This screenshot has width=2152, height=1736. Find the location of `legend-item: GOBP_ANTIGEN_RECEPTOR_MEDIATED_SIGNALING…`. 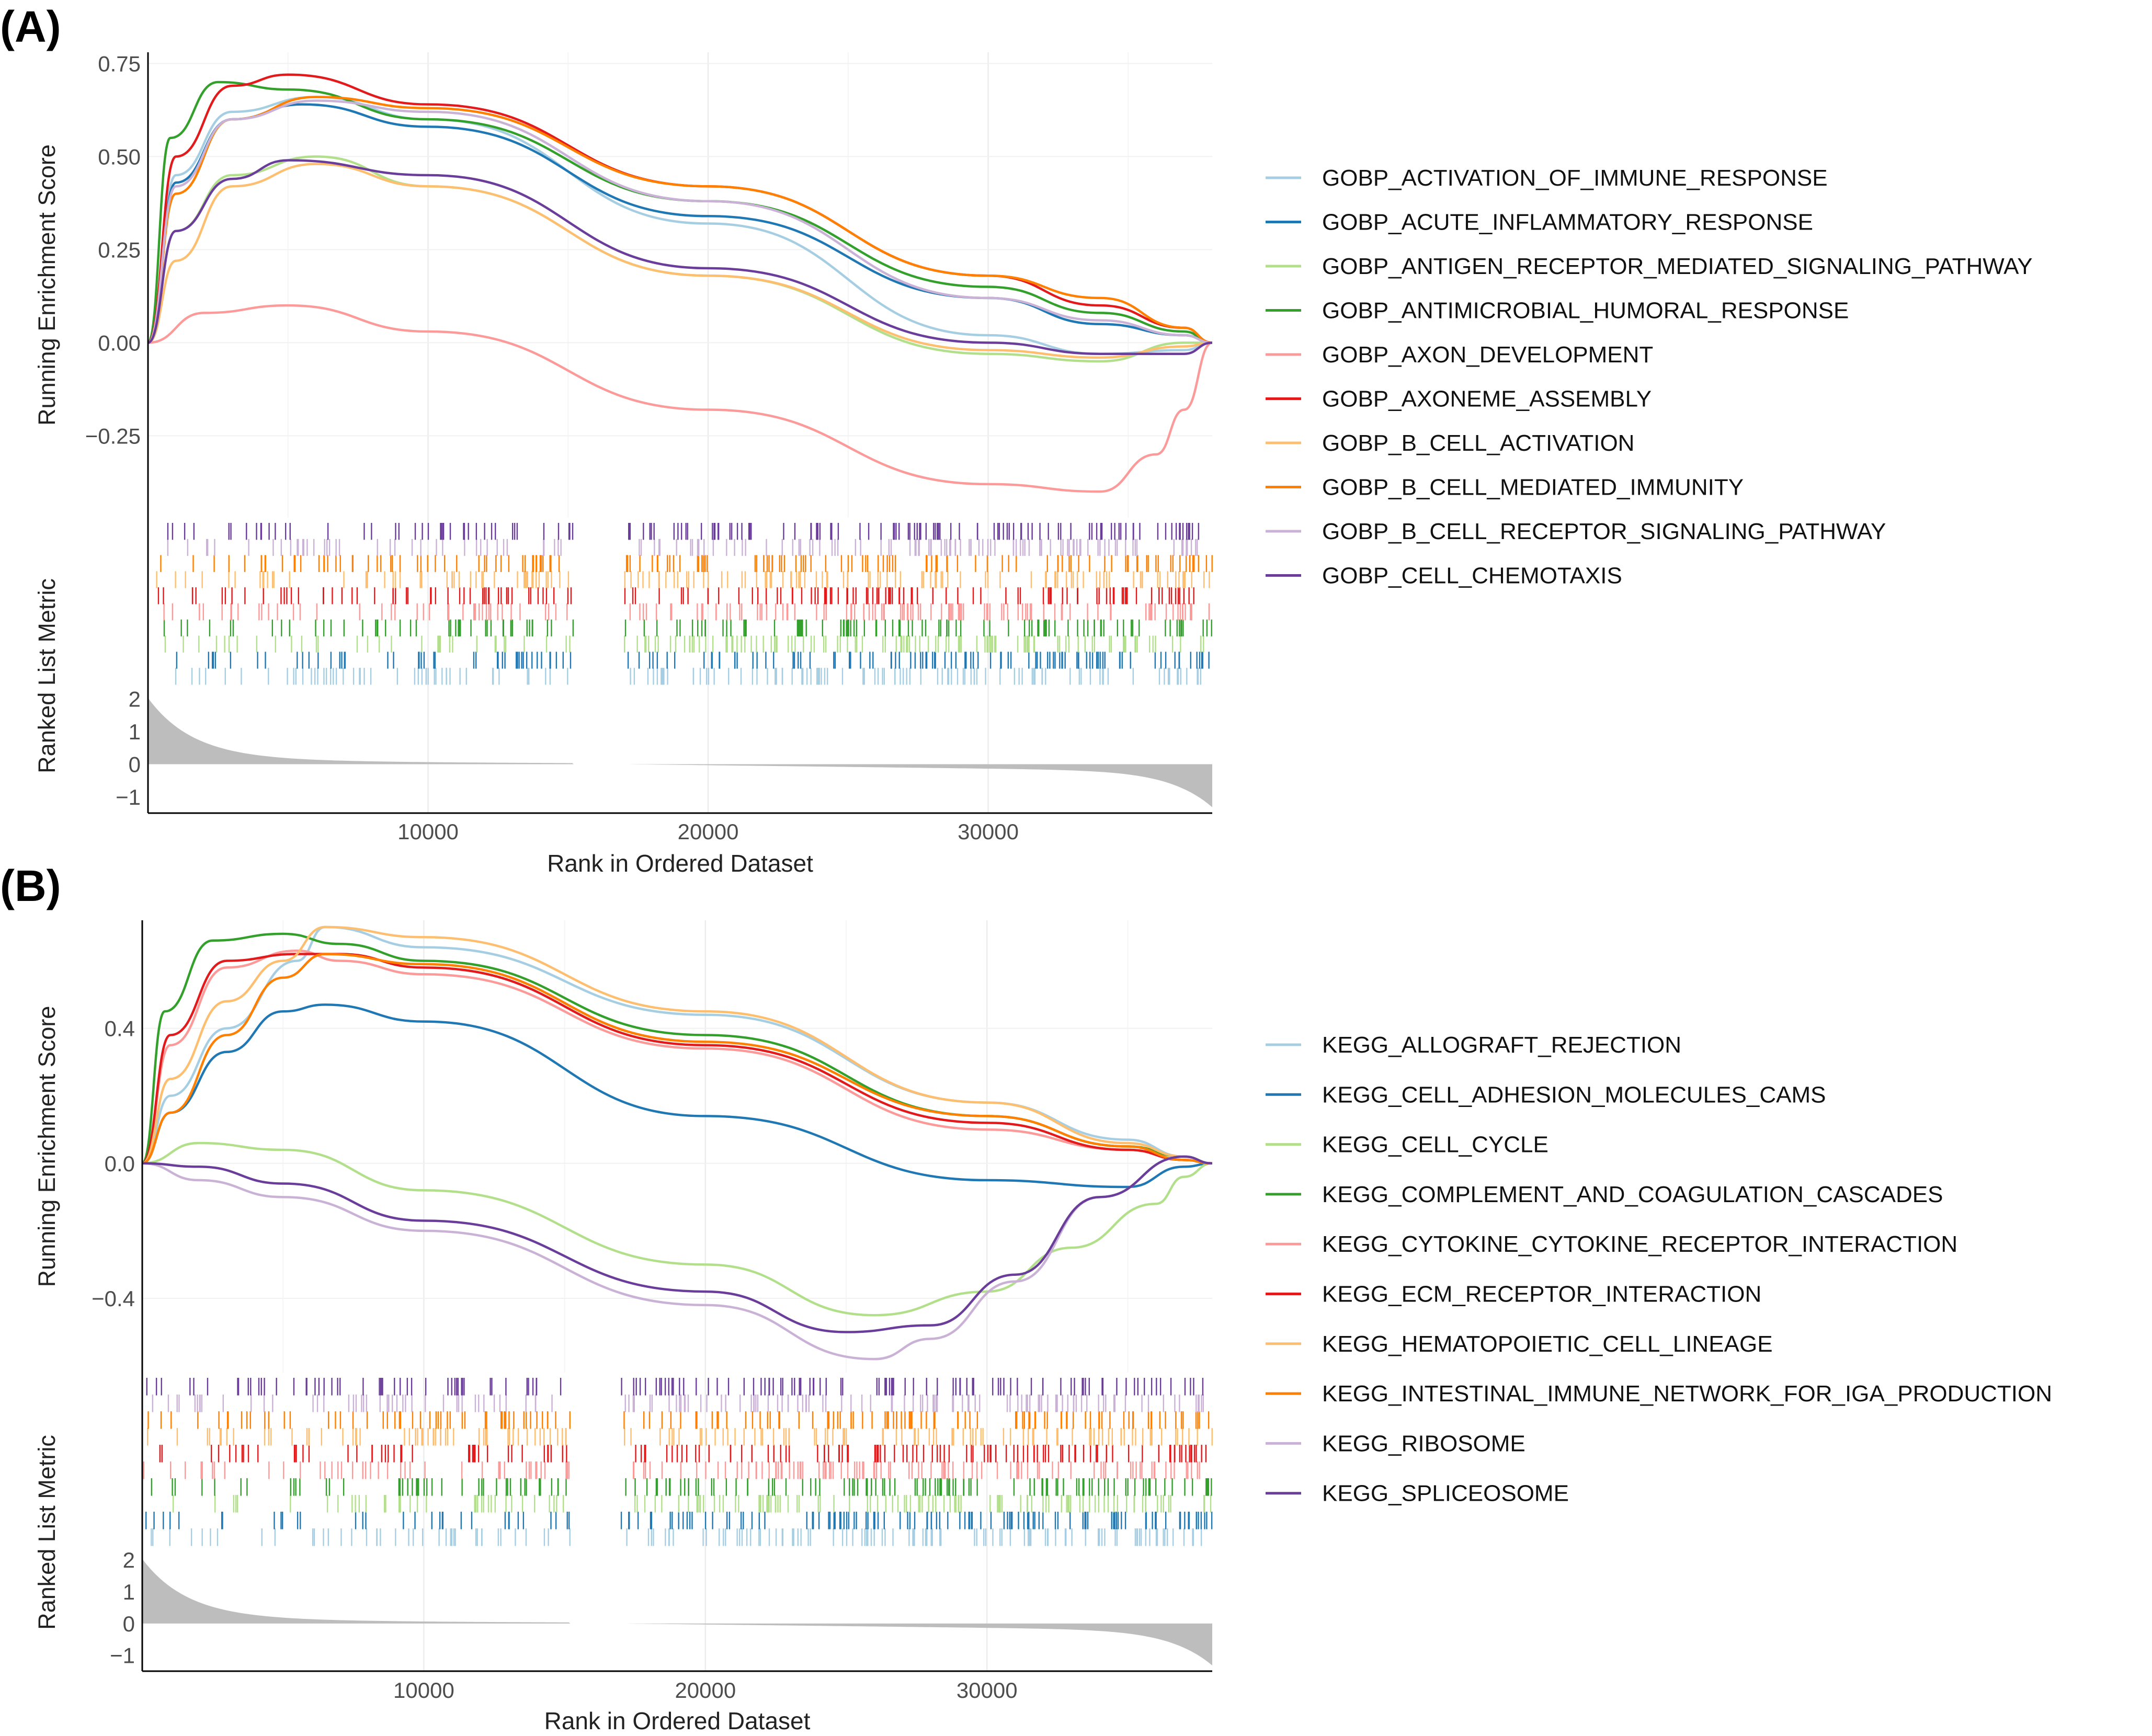

legend-item: GOBP_ANTIGEN_RECEPTOR_MEDIATED_SIGNALING… is located at coordinates (1649, 266).